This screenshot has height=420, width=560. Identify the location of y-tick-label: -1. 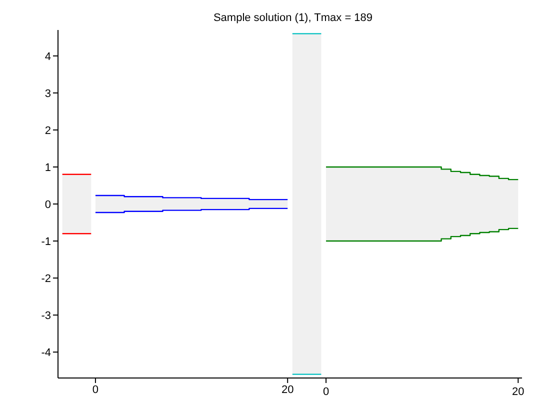
(46, 242).